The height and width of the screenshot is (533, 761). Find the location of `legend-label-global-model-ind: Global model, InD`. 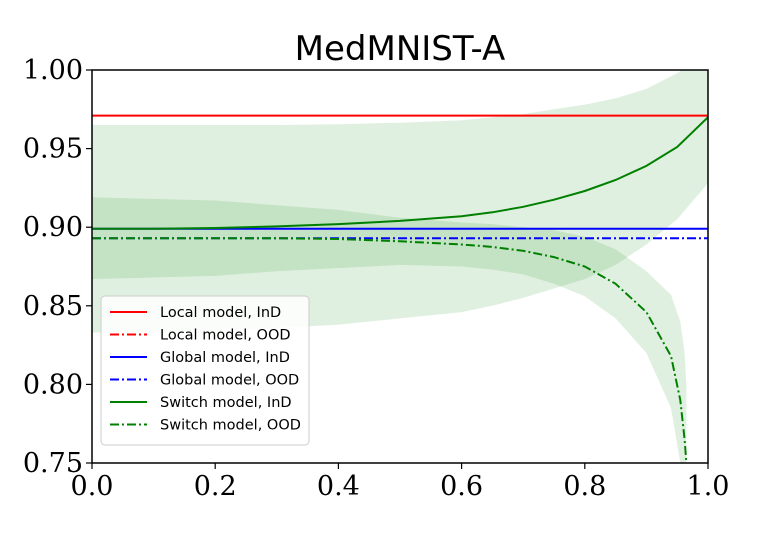

legend-label-global-model-ind: Global model, InD is located at coordinates (225, 358).